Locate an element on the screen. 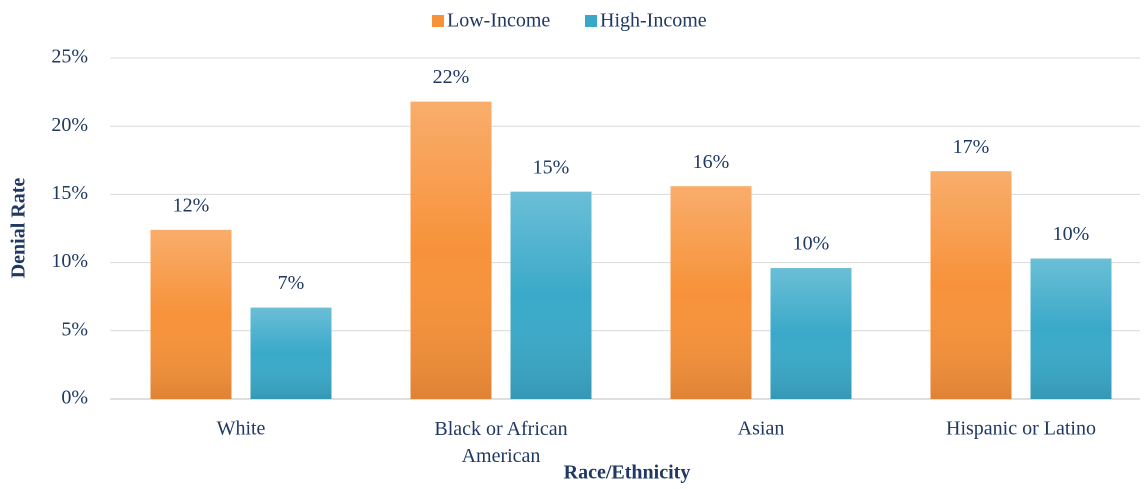  y-tick-label: 10% is located at coordinates (69, 261).